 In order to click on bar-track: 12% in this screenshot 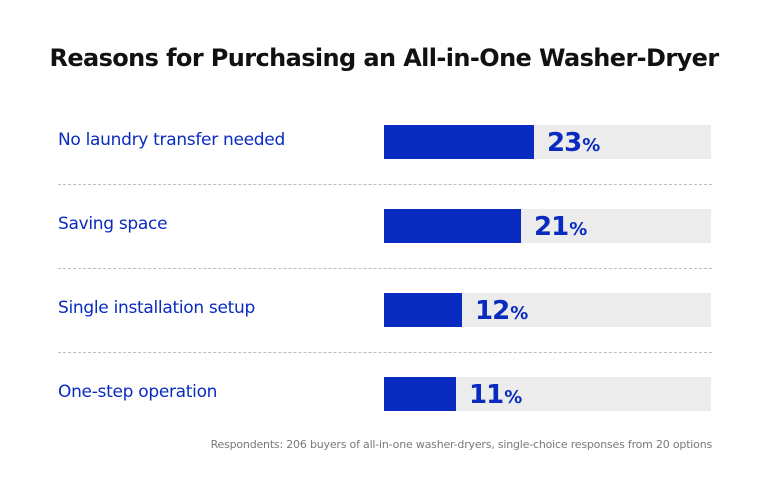, I will do `click(547, 310)`.